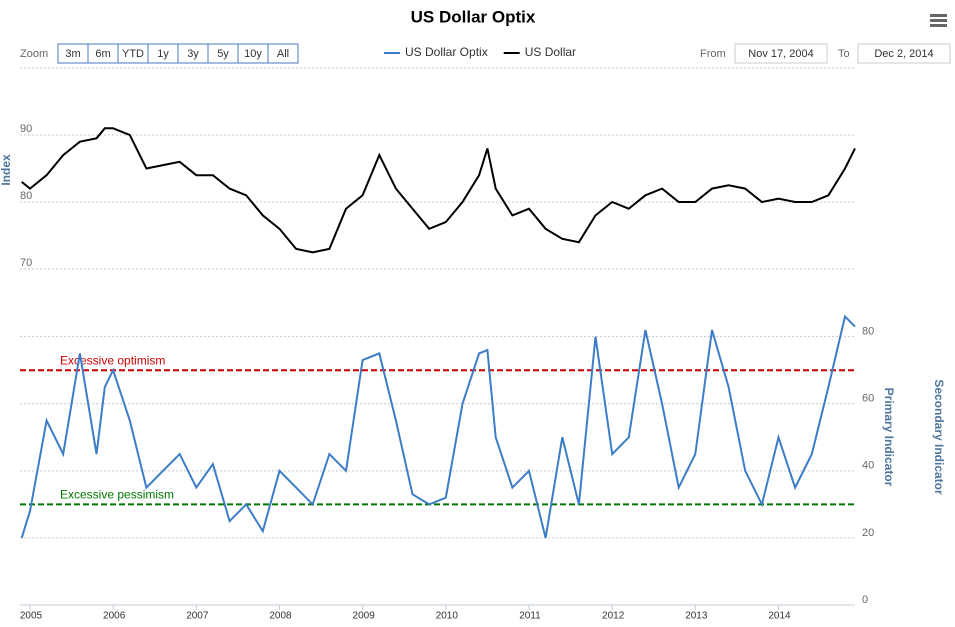 Image resolution: width=955 pixels, height=627 pixels. What do you see at coordinates (26, 196) in the screenshot?
I see `y-tick-label: 80` at bounding box center [26, 196].